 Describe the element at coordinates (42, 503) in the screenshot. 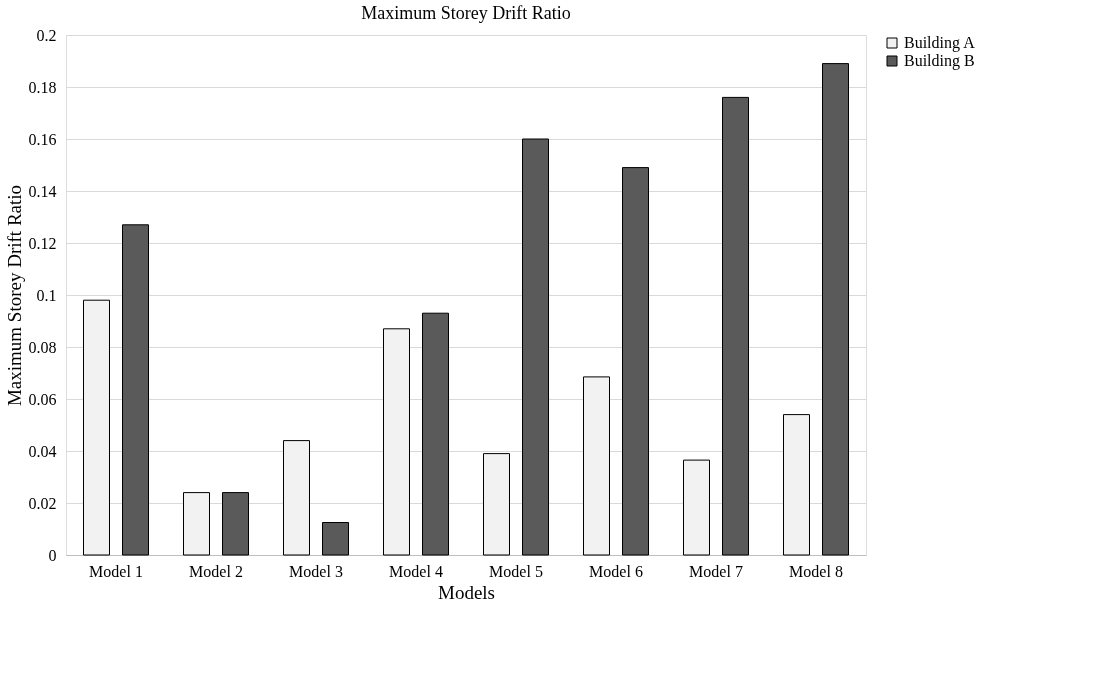

I see `y-tick-label: 0.02` at that location.